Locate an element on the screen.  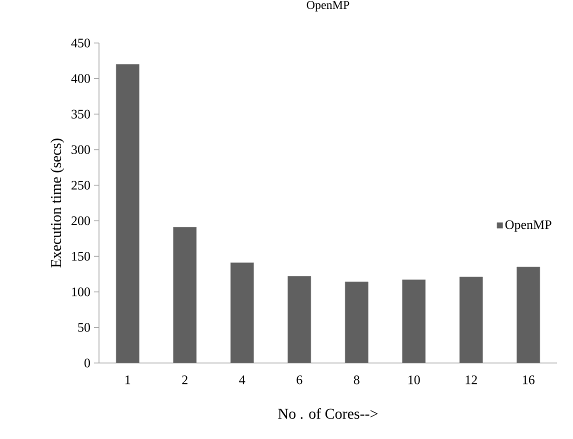
y-axis-title: Execution time (secs) is located at coordinates (57, 203).